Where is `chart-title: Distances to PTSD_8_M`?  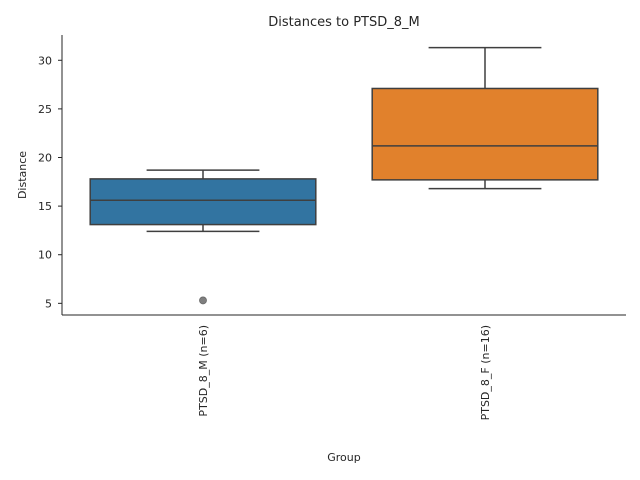 chart-title: Distances to PTSD_8_M is located at coordinates (343, 22).